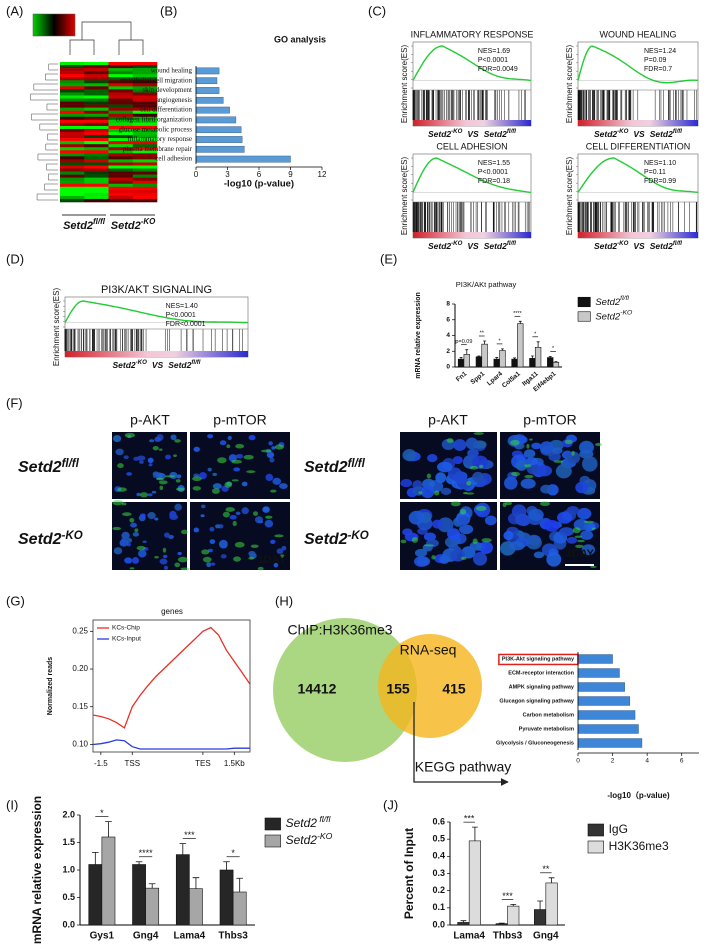 The height and width of the screenshot is (944, 709). I want to click on x-axis-label: -log10 (p-value), so click(259, 184).